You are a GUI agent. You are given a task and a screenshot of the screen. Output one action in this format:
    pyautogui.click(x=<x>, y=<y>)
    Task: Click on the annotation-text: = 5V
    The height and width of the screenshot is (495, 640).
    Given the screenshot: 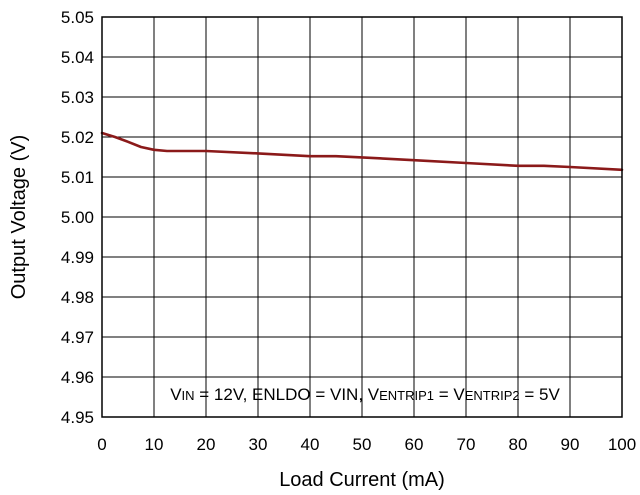 What is the action you would take?
    pyautogui.click(x=540, y=394)
    